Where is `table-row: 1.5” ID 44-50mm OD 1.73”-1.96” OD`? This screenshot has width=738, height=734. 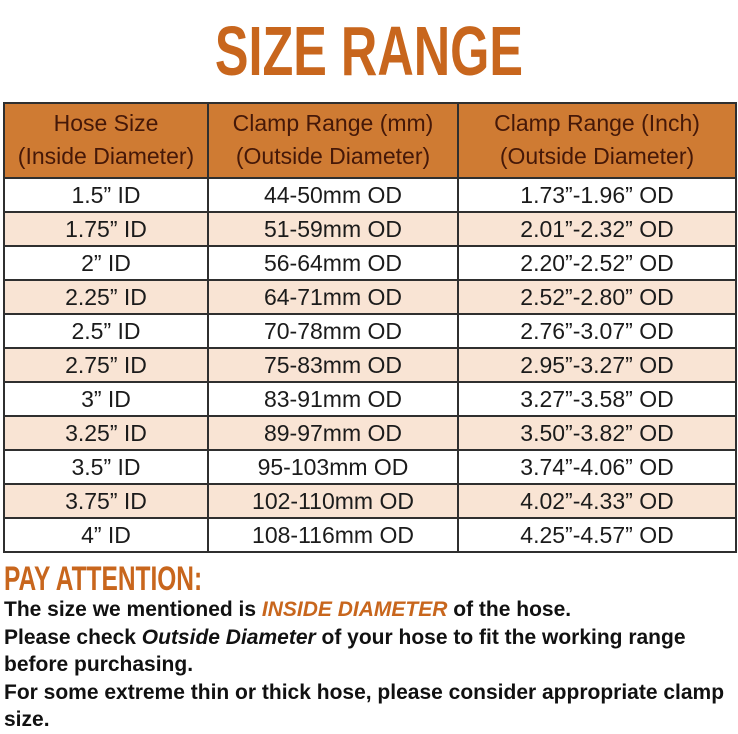
table-row: 1.5” ID 44-50mm OD 1.73”-1.96” OD is located at coordinates (370, 195).